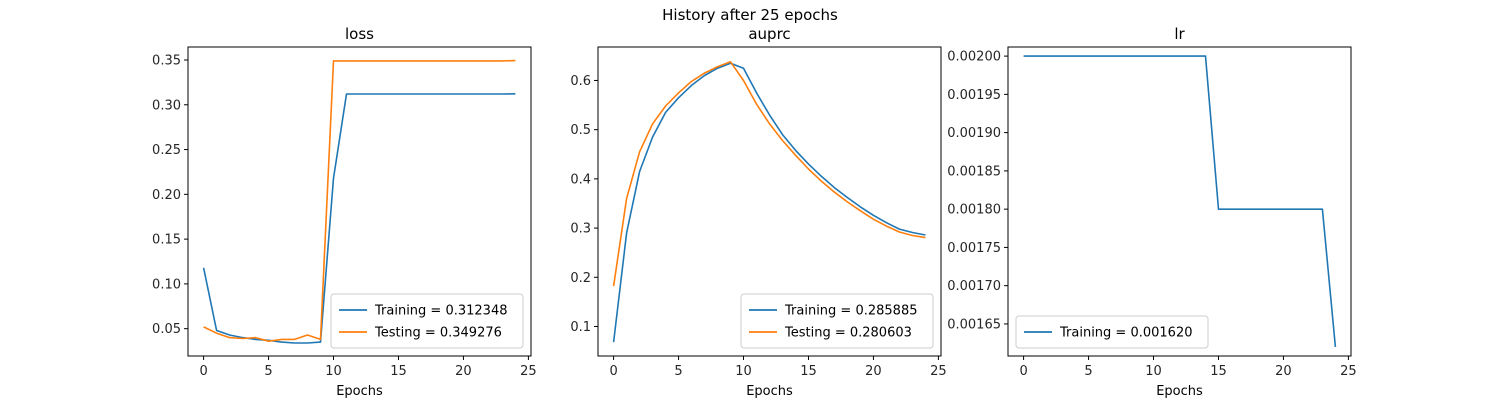 This screenshot has height=400, width=1500. I want to click on y-tick-label: 0.05, so click(166, 329).